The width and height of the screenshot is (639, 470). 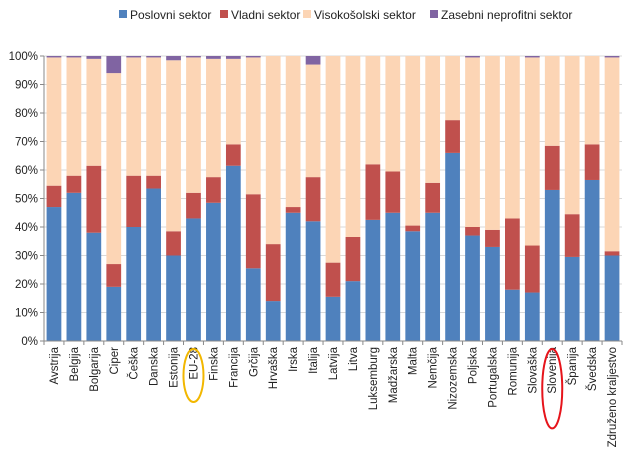 What do you see at coordinates (501, 15) in the screenshot?
I see `legend-item-zasebni-neprofitni-sektor: Zasebni neprofitni sektor` at bounding box center [501, 15].